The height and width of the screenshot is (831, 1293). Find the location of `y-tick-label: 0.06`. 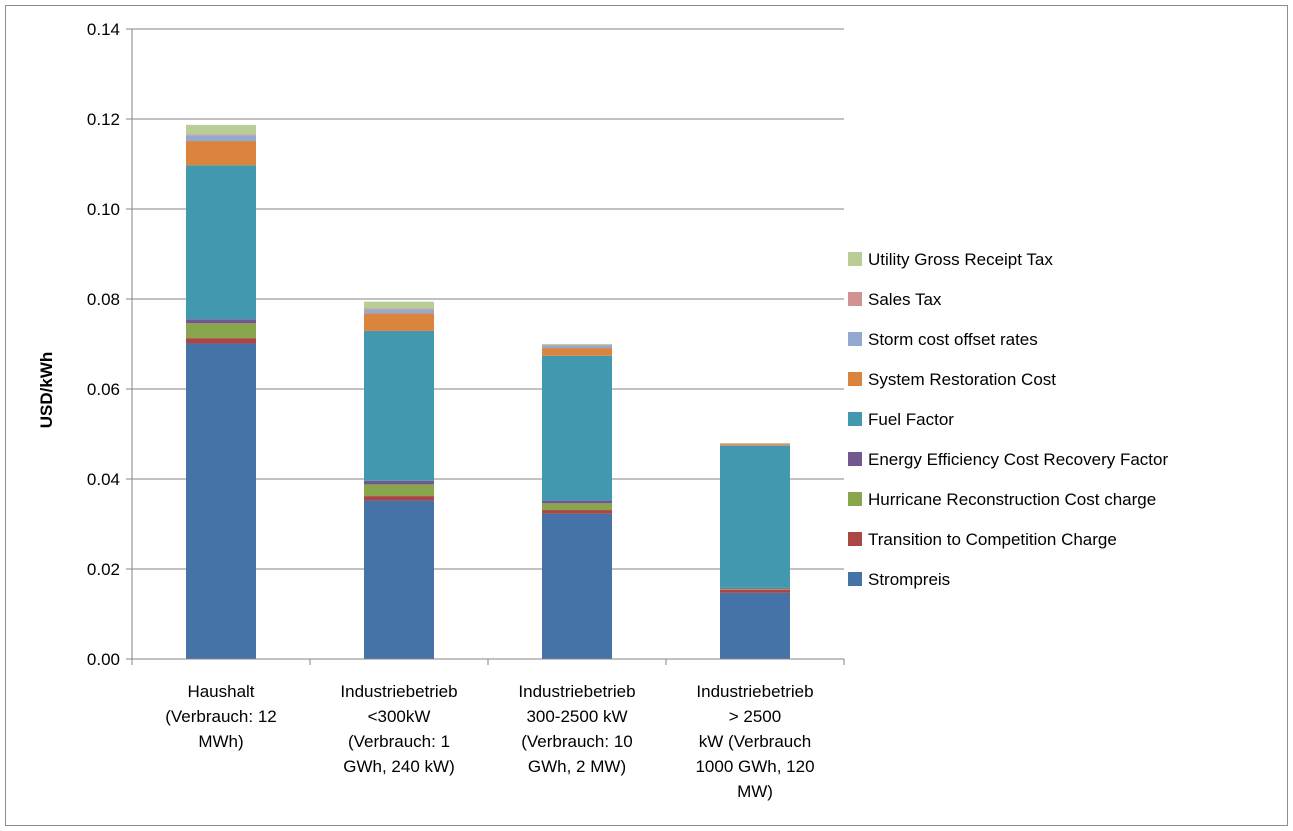

y-tick-label: 0.06 is located at coordinates (103, 389).